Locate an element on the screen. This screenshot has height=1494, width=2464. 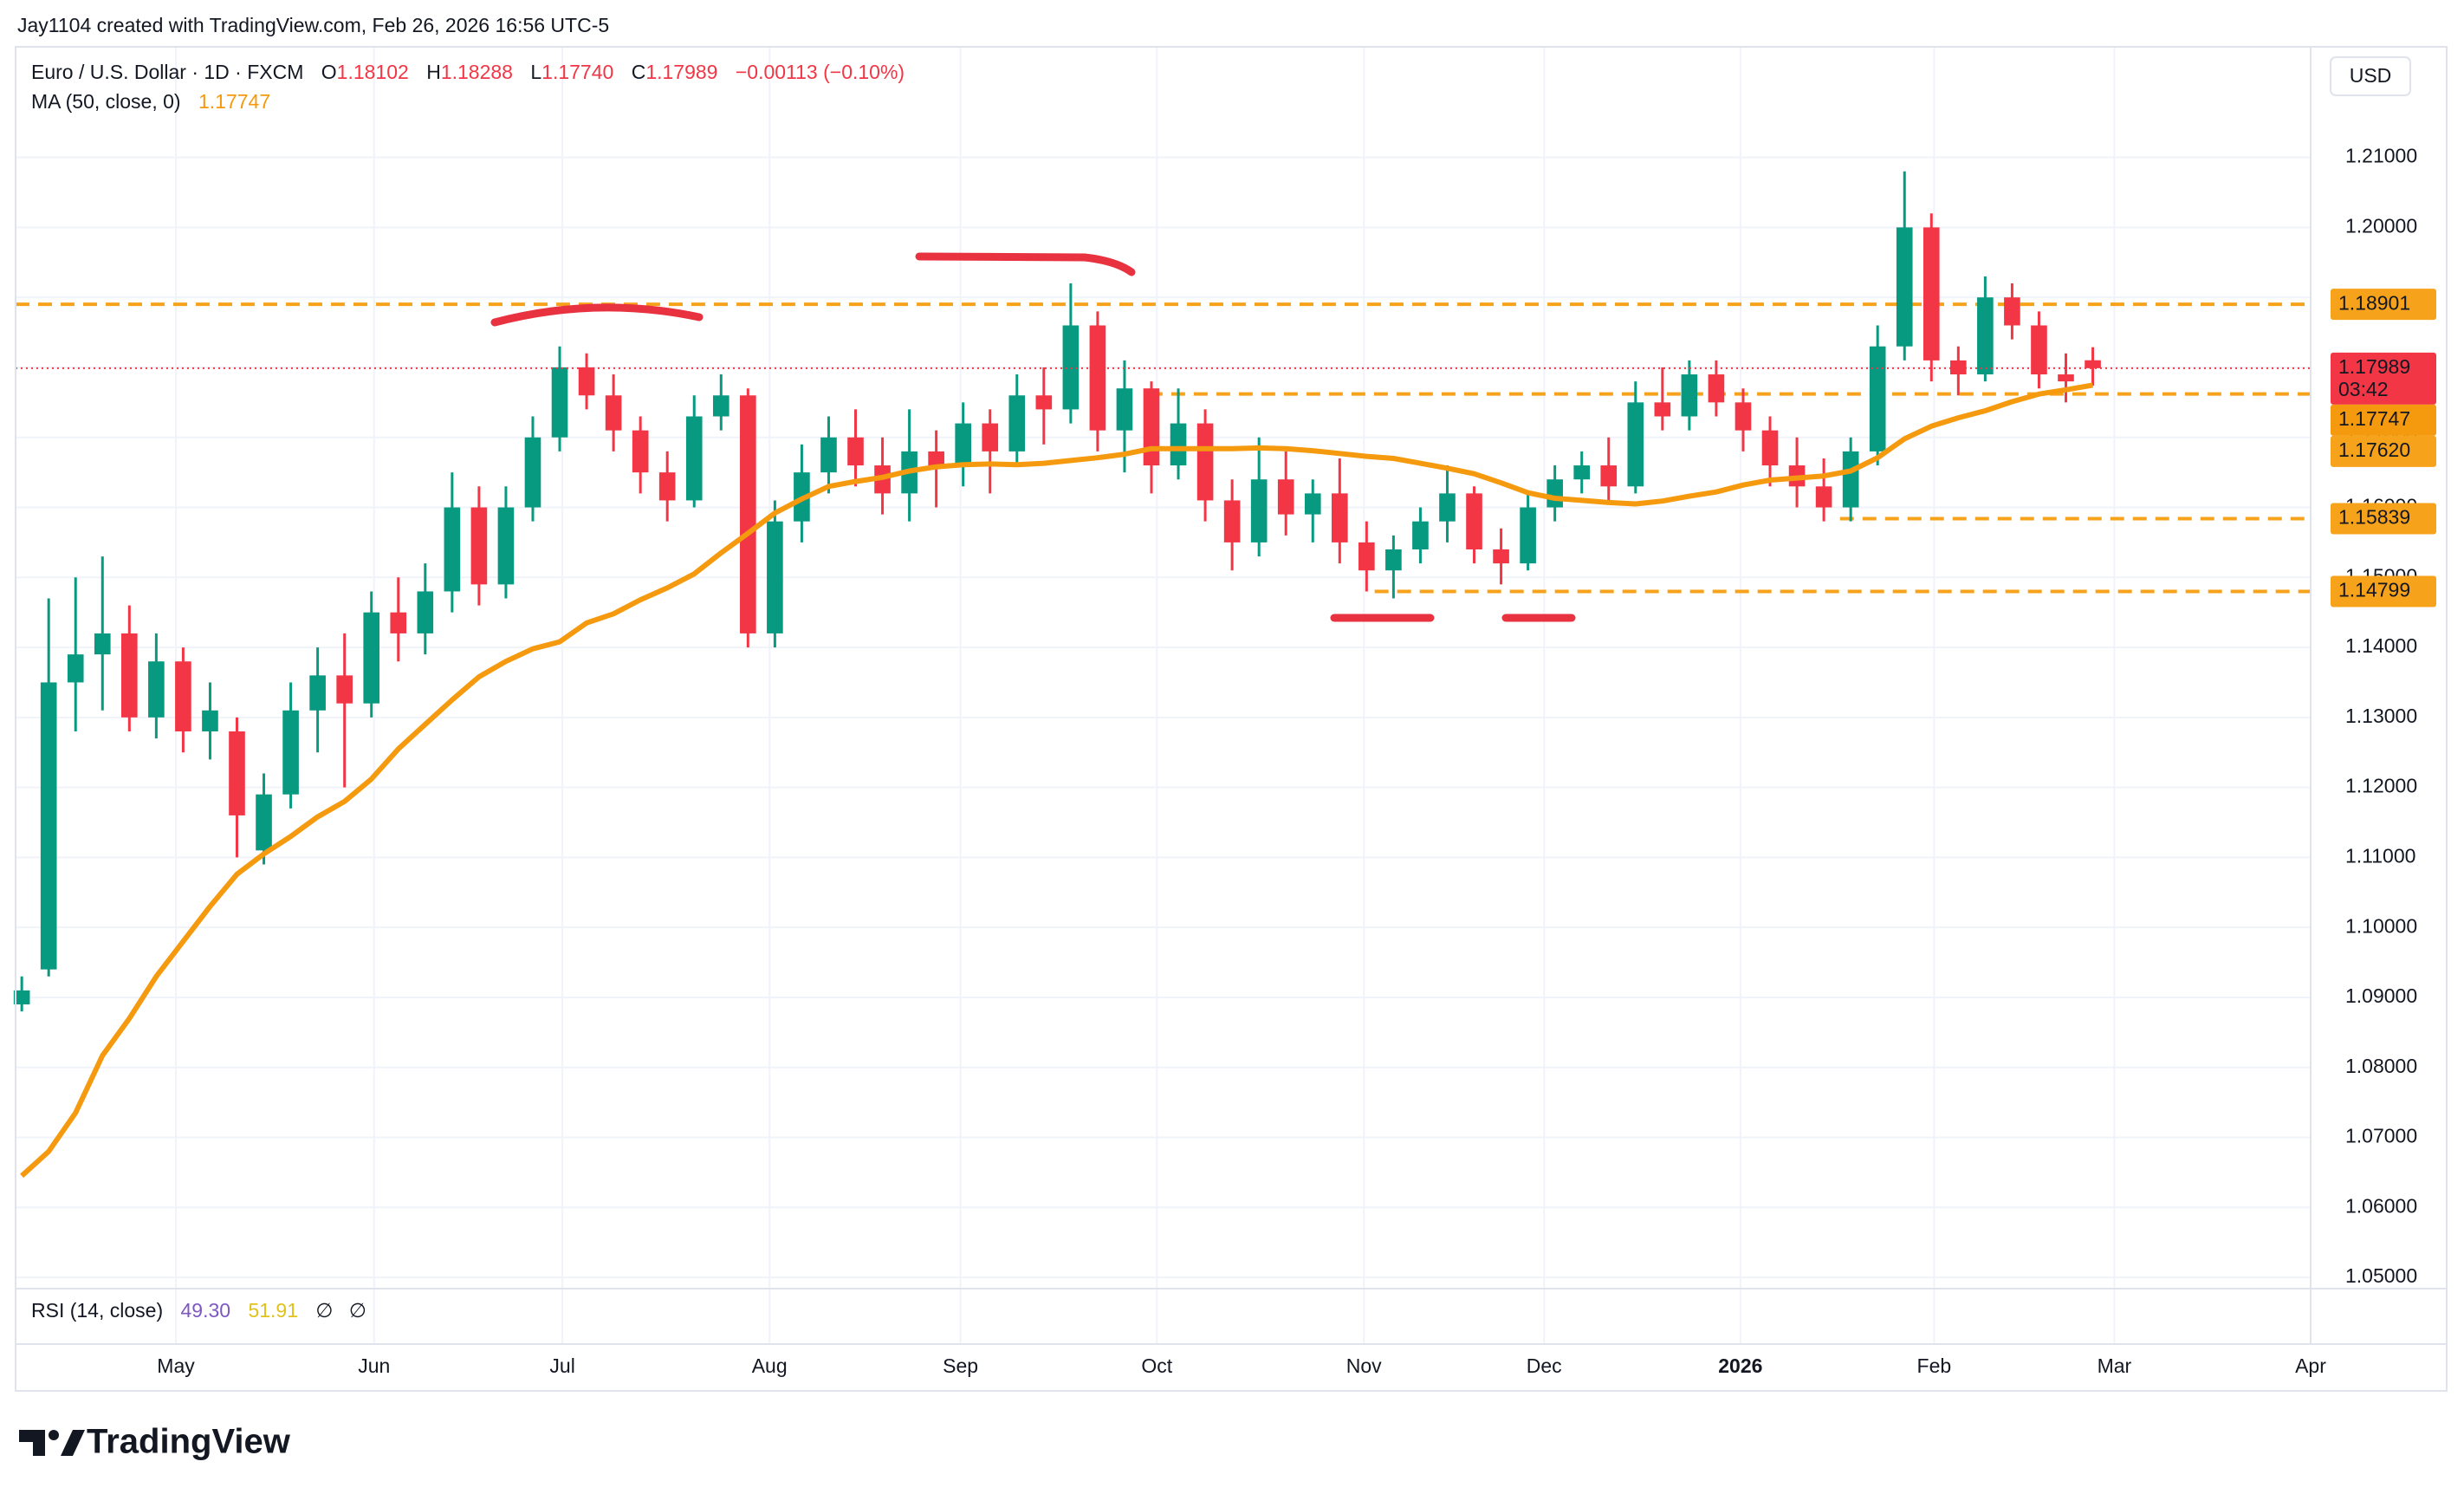
y-tick-label: 1.14000 is located at coordinates (2381, 645).